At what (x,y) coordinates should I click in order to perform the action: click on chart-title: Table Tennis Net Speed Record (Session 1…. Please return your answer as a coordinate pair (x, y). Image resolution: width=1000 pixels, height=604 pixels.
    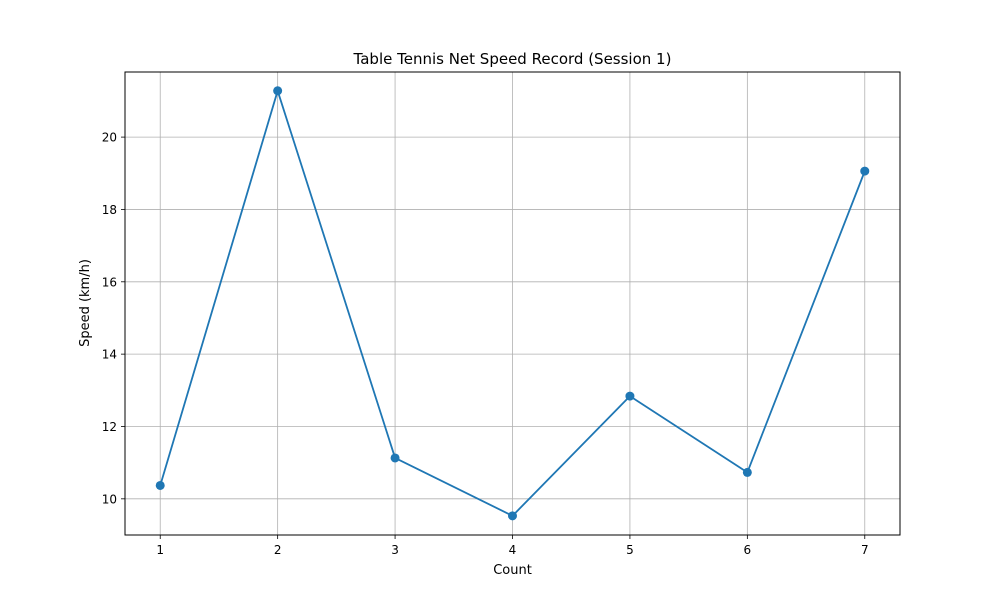
    Looking at the image, I should click on (512, 59).